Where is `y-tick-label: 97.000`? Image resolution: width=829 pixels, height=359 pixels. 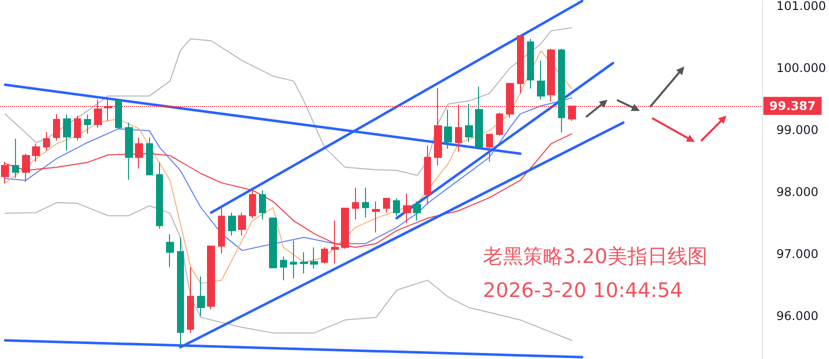 y-tick-label: 97.000 is located at coordinates (797, 254).